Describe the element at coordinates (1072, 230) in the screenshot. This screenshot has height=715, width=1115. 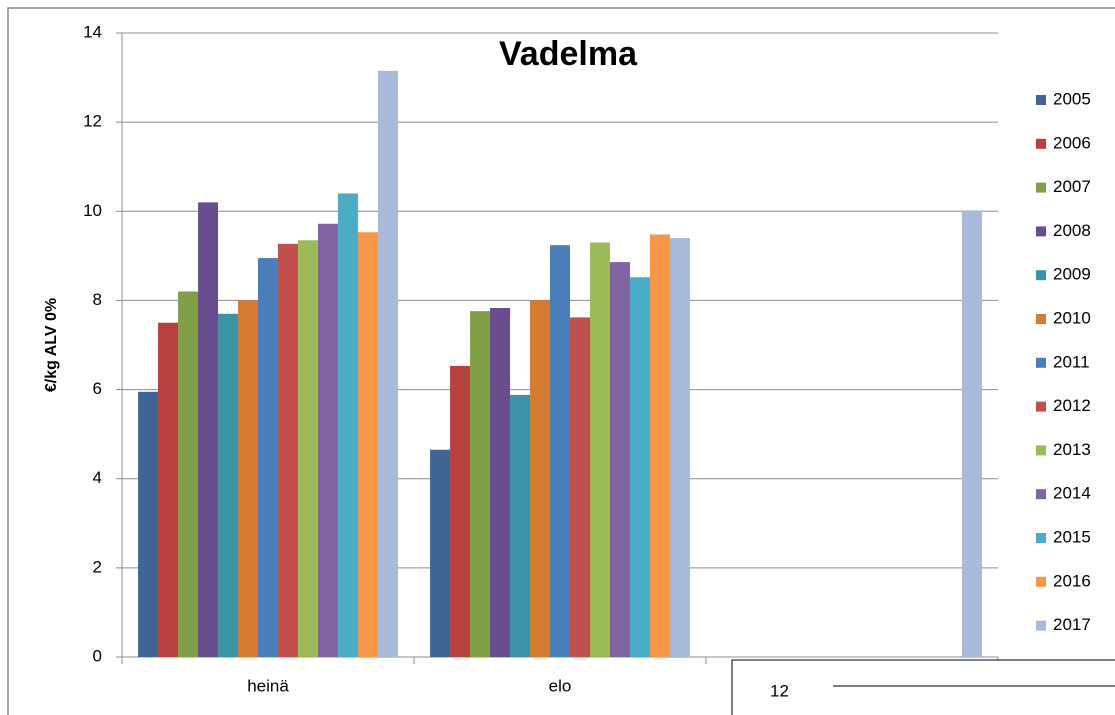
I see `legend-label: 2008` at that location.